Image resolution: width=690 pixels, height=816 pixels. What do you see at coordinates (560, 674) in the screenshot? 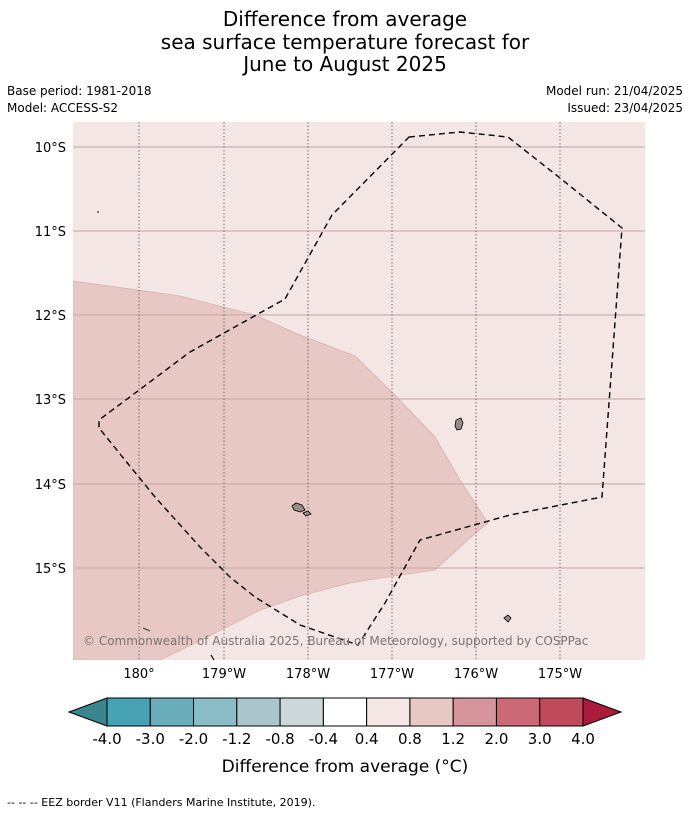
I see `longitude-label: 175°W` at bounding box center [560, 674].